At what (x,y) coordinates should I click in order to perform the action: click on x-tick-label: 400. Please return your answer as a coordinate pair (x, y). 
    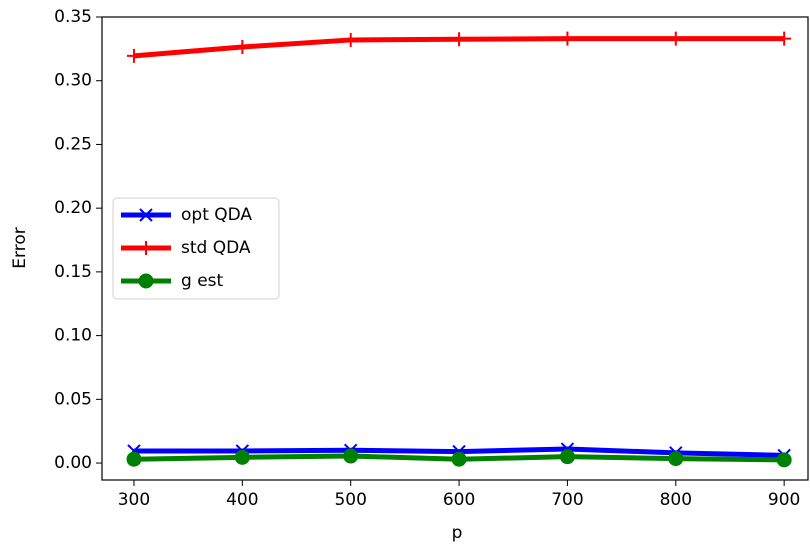
    Looking at the image, I should click on (242, 500).